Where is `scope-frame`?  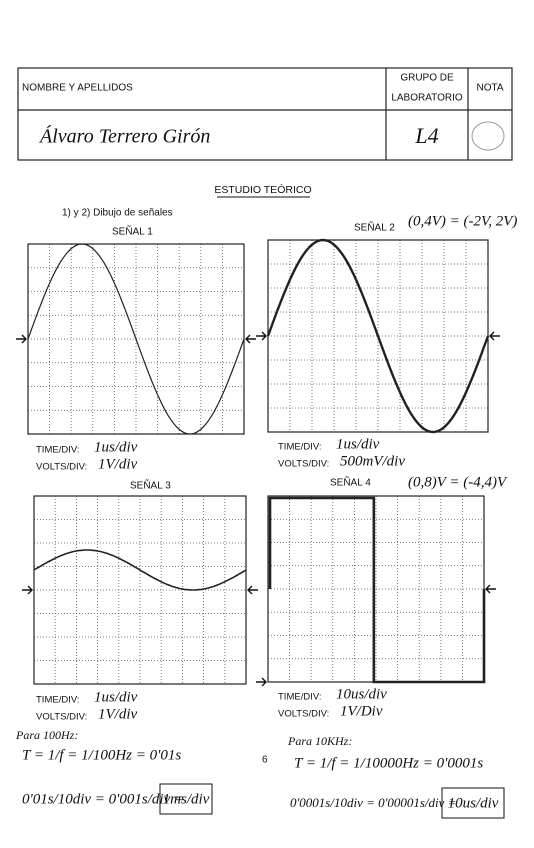
scope-frame is located at coordinates (140, 590).